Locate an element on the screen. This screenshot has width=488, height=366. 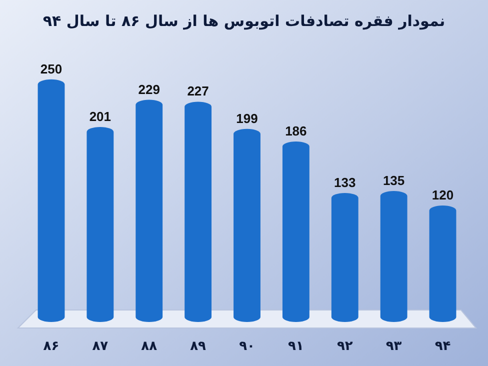
x-tick-label: ۹۰ is located at coordinates (247, 346).